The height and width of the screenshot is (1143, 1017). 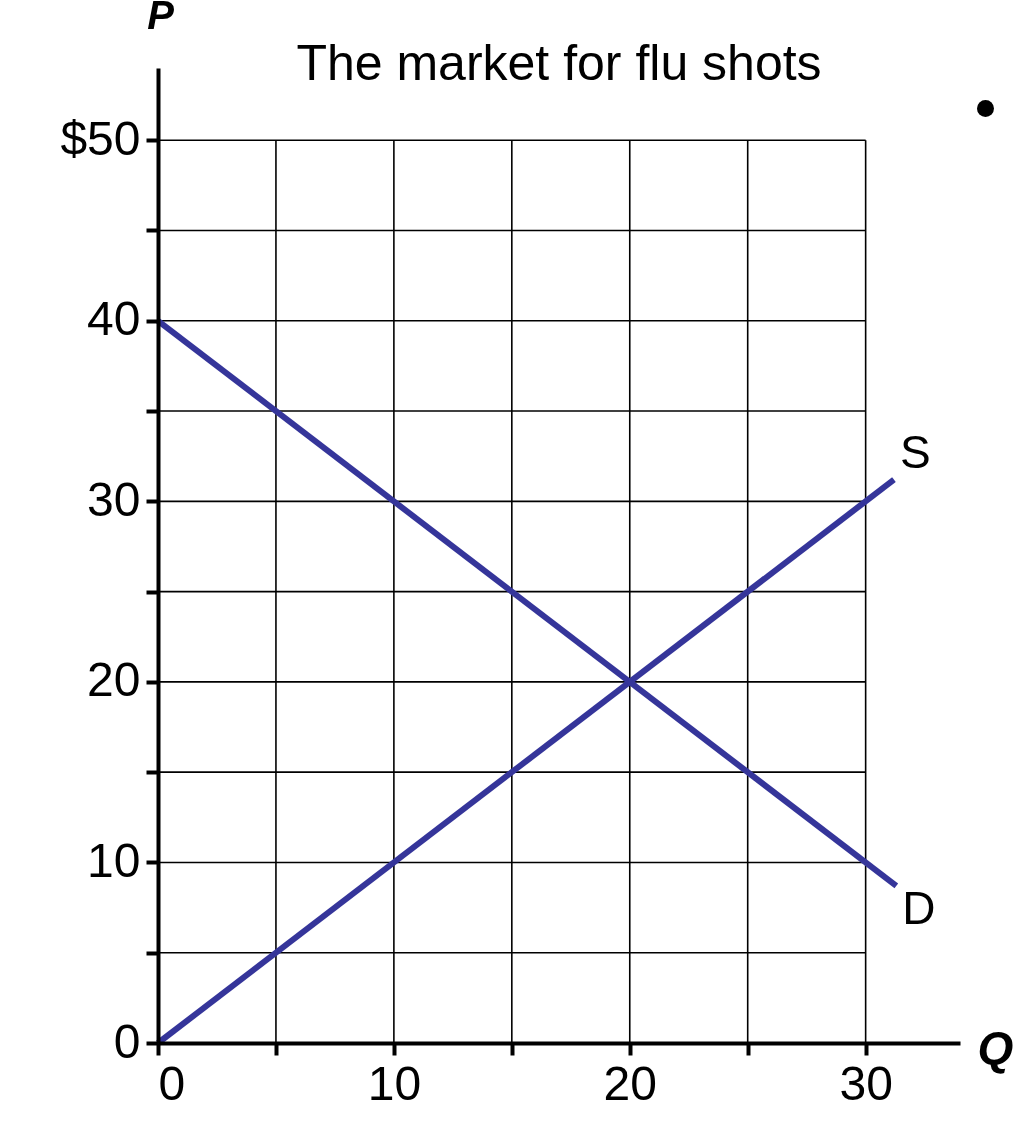 What do you see at coordinates (161, 18) in the screenshot?
I see `y-axis-title: P` at bounding box center [161, 18].